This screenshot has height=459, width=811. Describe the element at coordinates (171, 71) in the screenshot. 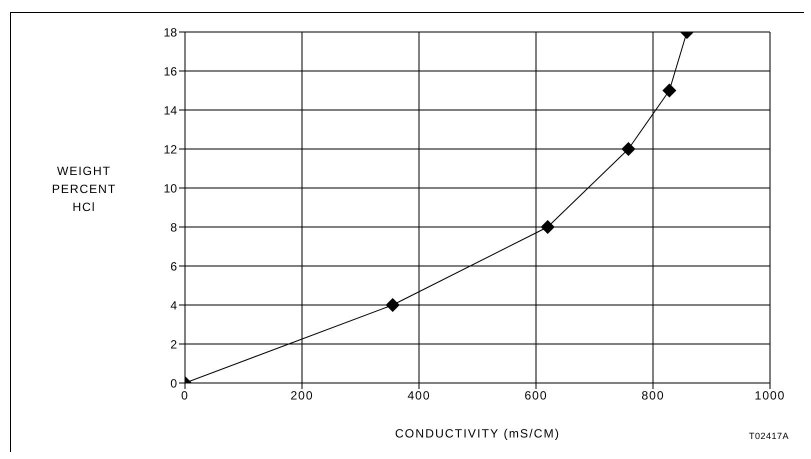

I see `y-tick-label: 16` at that location.